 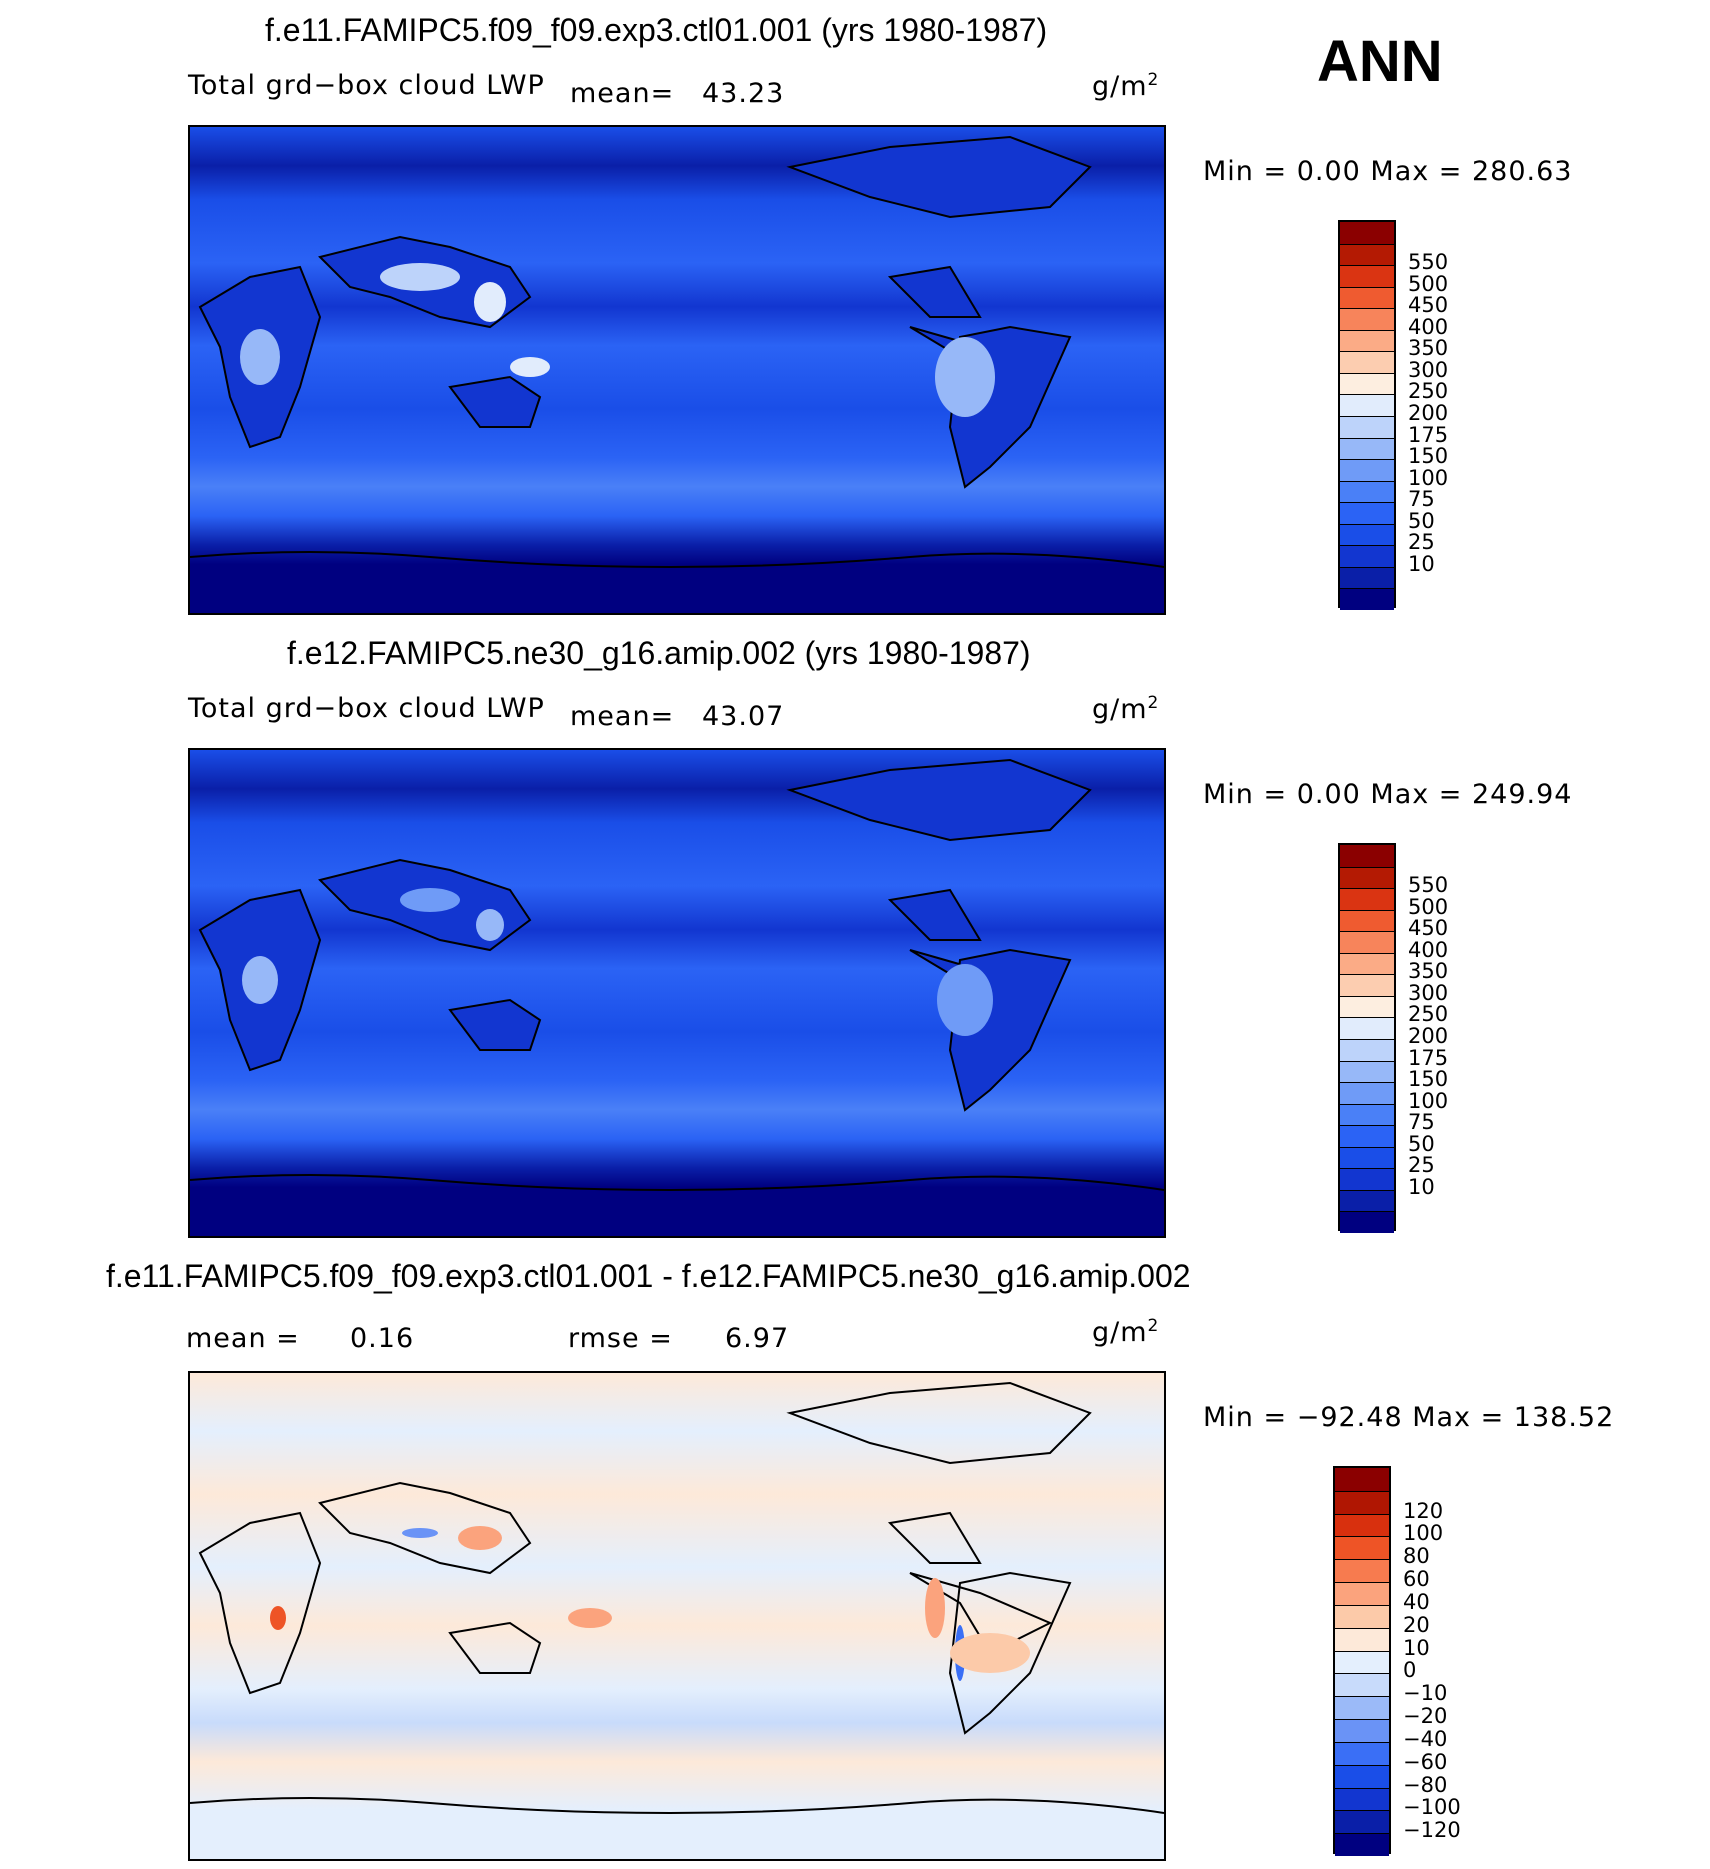 I want to click on panel-1-contour-field, so click(x=677, y=370).